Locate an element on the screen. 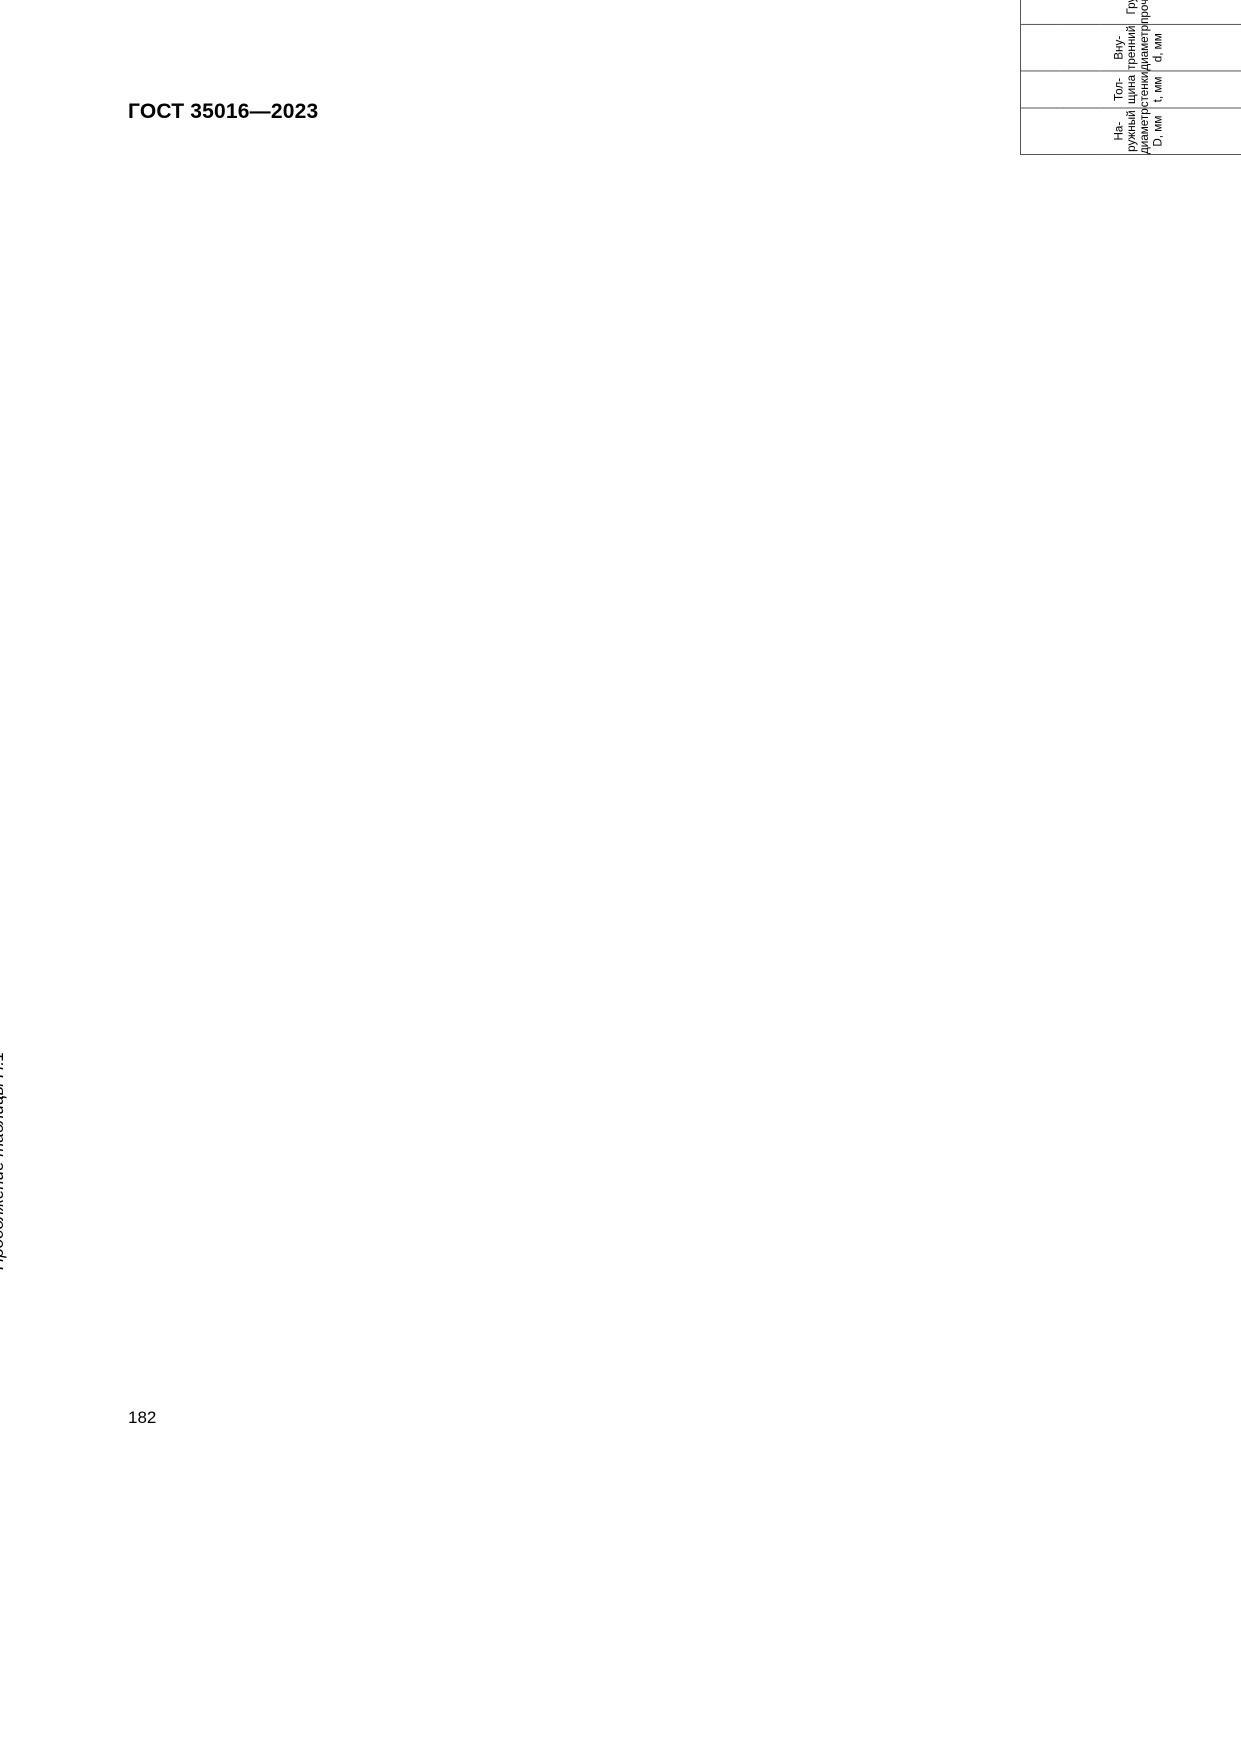  page-title: ГОСТ 35016—2023 is located at coordinates (223, 111).